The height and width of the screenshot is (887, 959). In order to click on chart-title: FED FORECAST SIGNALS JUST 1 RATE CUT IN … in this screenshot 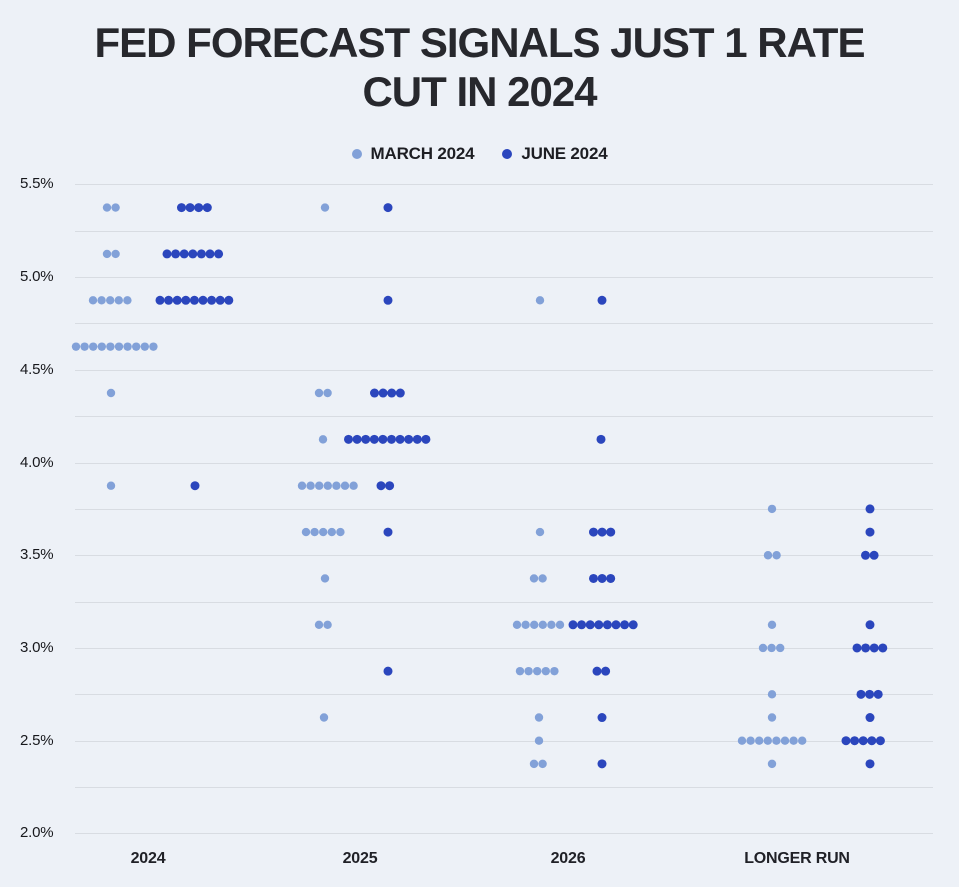, I will do `click(479, 67)`.